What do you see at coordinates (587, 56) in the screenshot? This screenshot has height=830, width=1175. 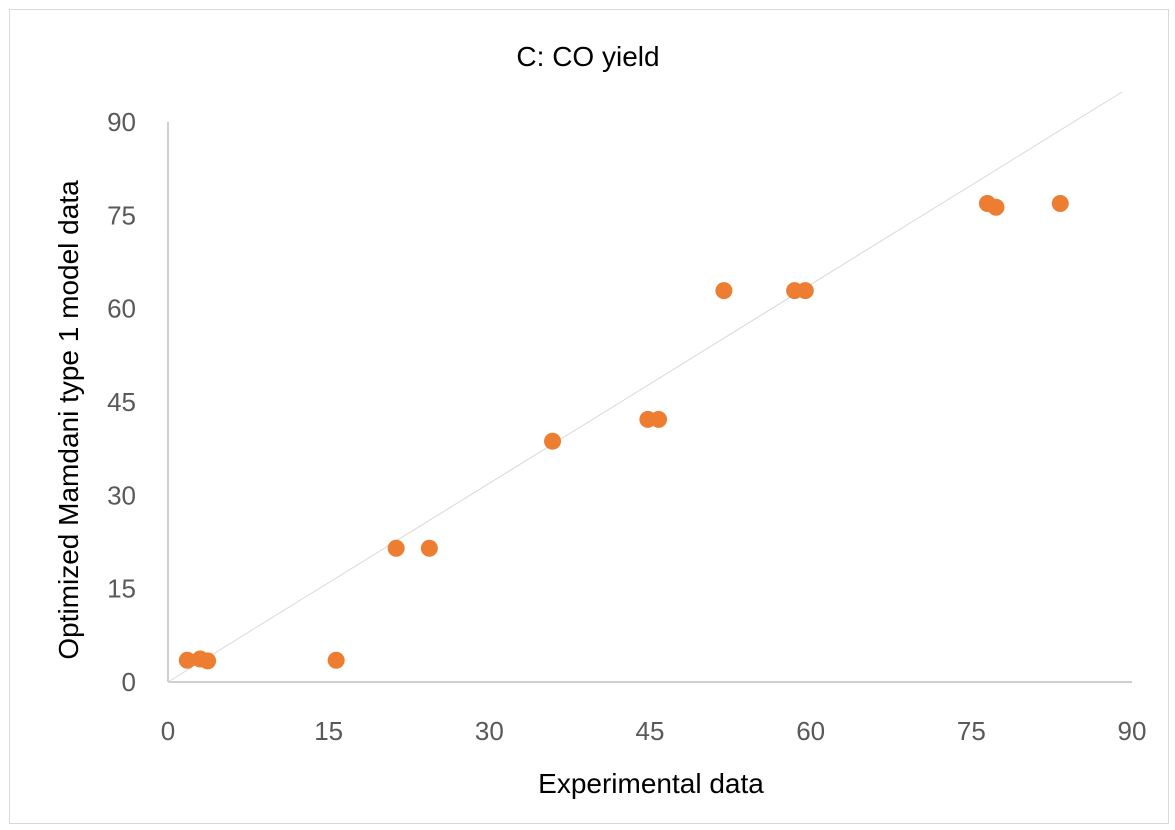 I see `chart-title: C: CO yield` at bounding box center [587, 56].